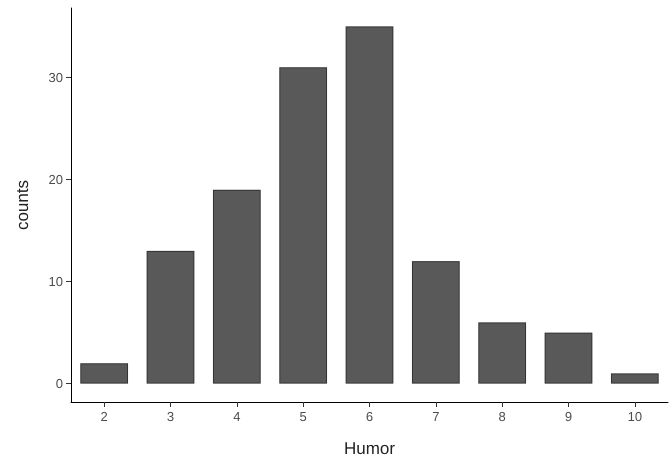  Describe the element at coordinates (55, 282) in the screenshot. I see `y-tick-label: 10` at that location.